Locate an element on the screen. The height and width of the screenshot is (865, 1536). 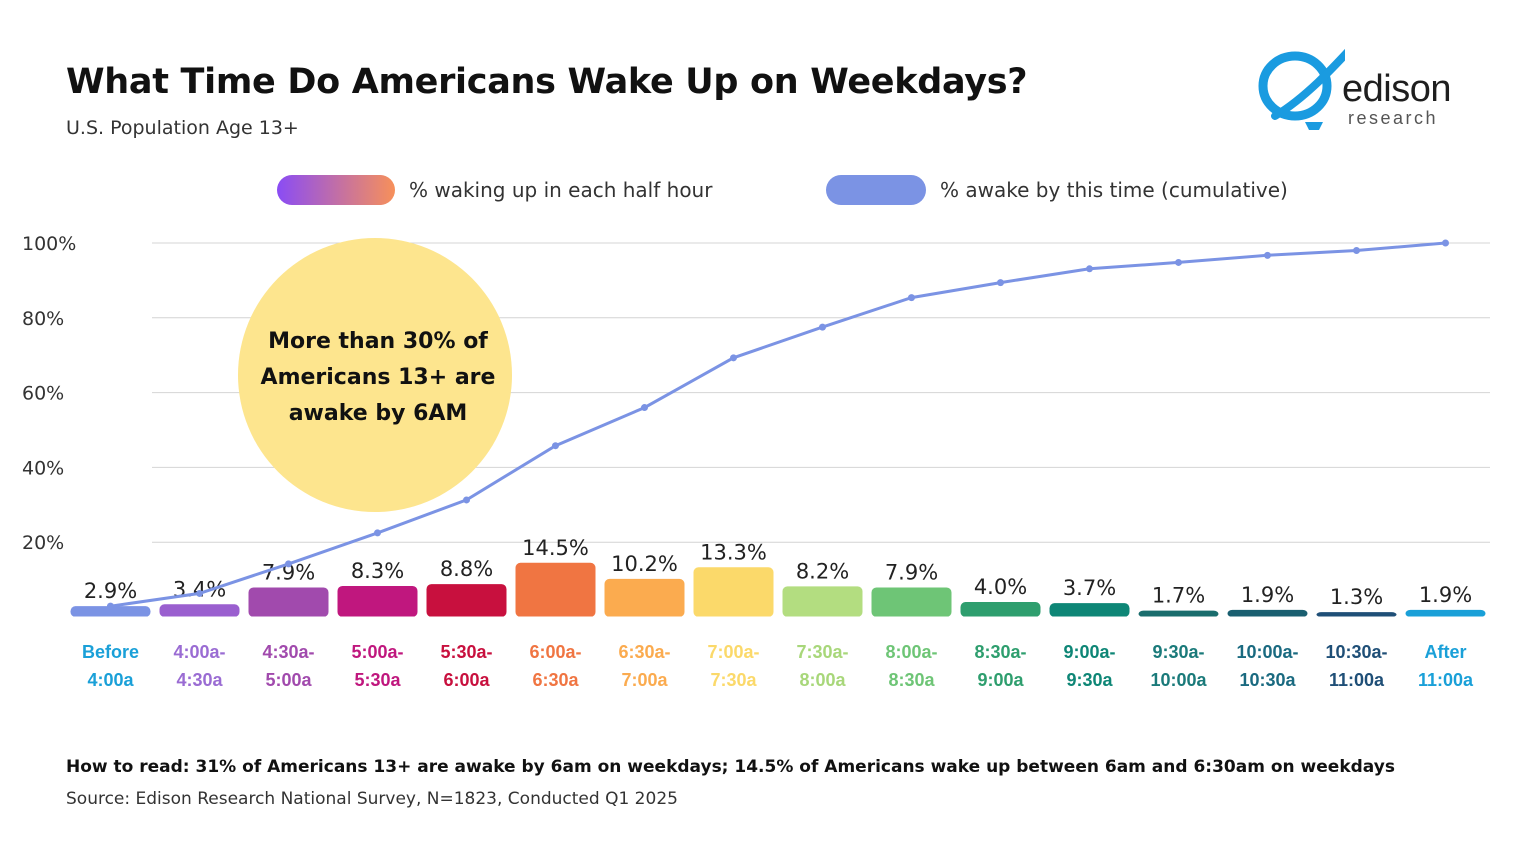
x-tick-label: 4:30a- is located at coordinates (288, 652).